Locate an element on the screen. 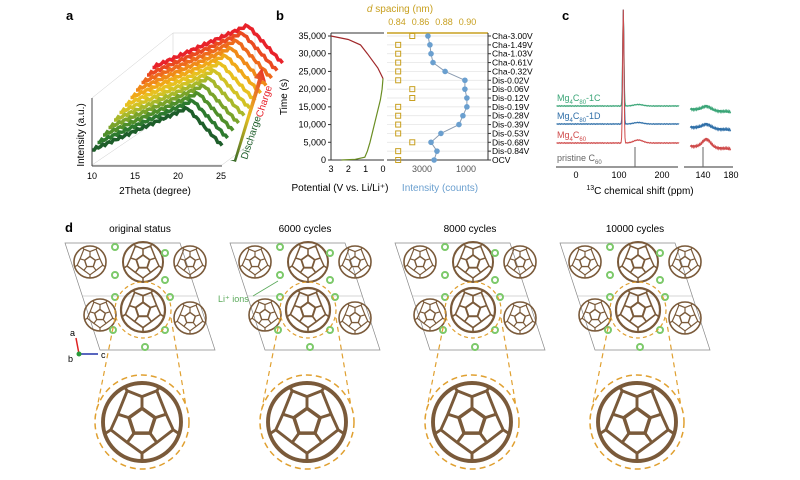 The image size is (800, 480). panel-label-b: b is located at coordinates (280, 15).